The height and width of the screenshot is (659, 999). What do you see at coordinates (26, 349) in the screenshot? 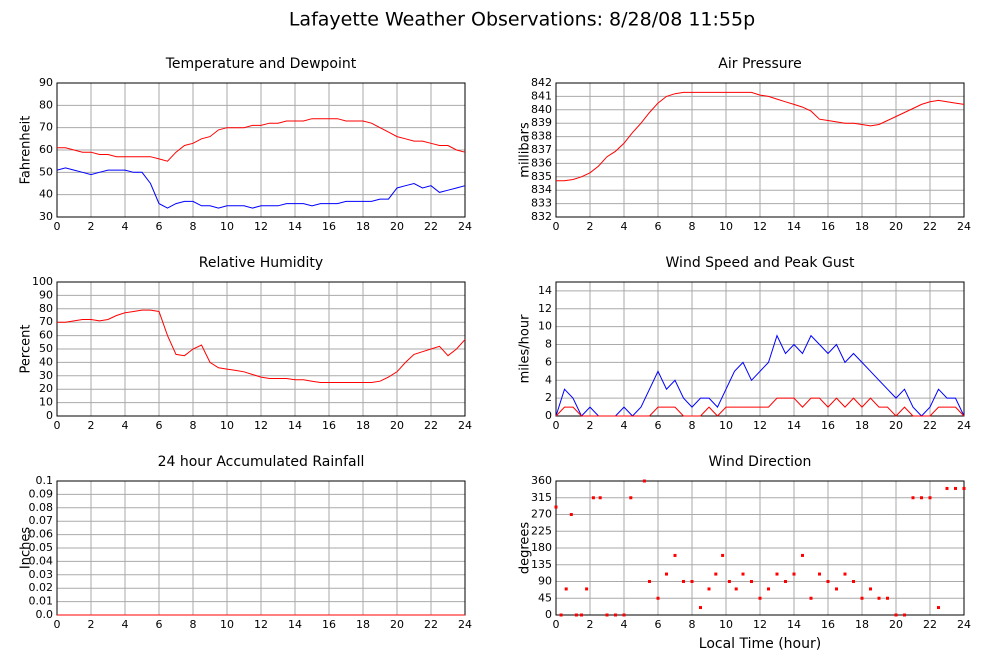
I see `y-axis-label: Percent` at bounding box center [26, 349].